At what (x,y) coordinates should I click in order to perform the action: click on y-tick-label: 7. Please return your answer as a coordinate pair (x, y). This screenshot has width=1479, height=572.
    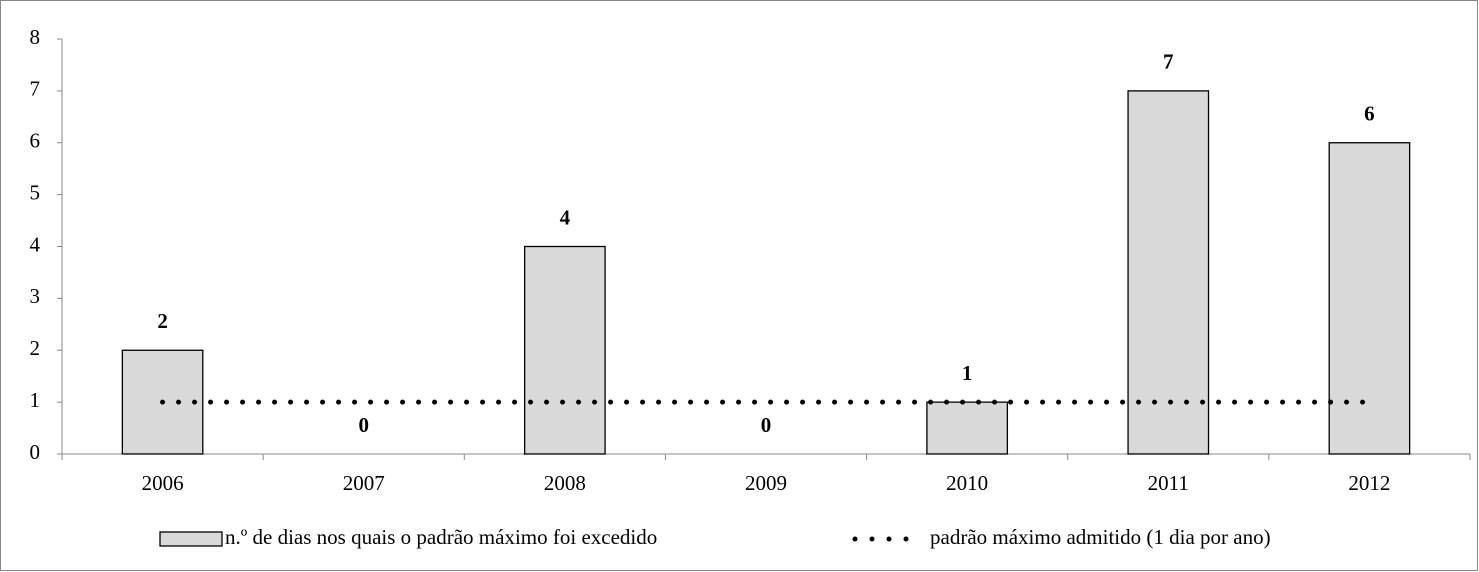
    Looking at the image, I should click on (35, 89).